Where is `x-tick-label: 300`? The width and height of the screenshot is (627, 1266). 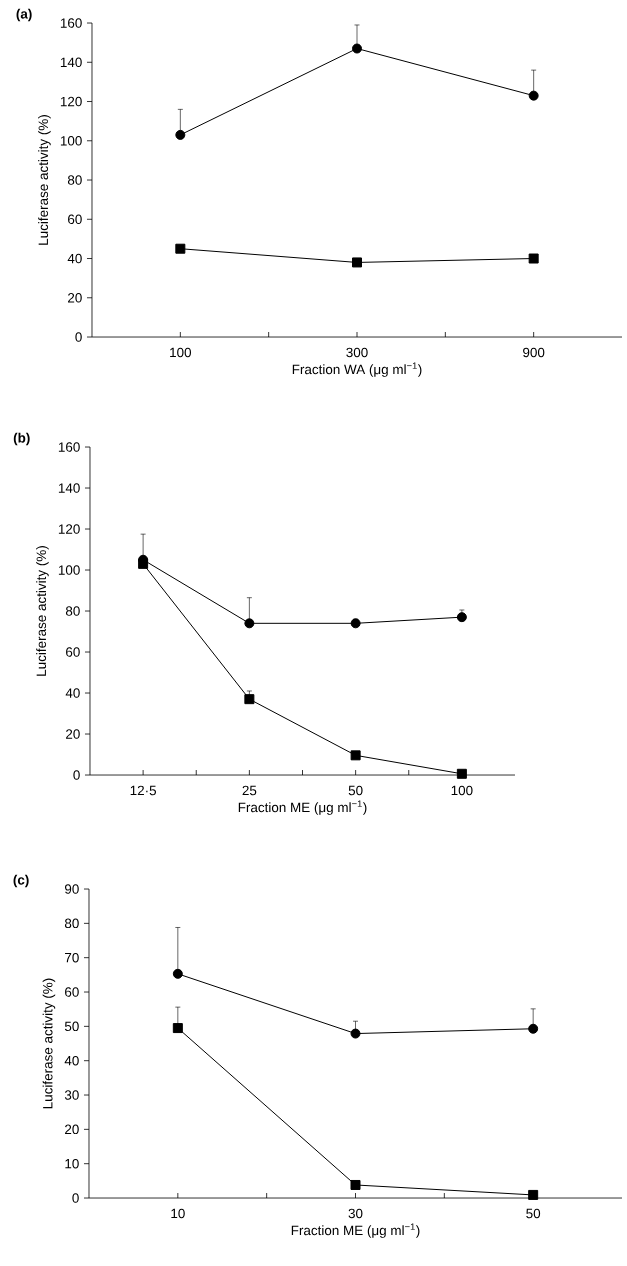
x-tick-label: 300 is located at coordinates (357, 352).